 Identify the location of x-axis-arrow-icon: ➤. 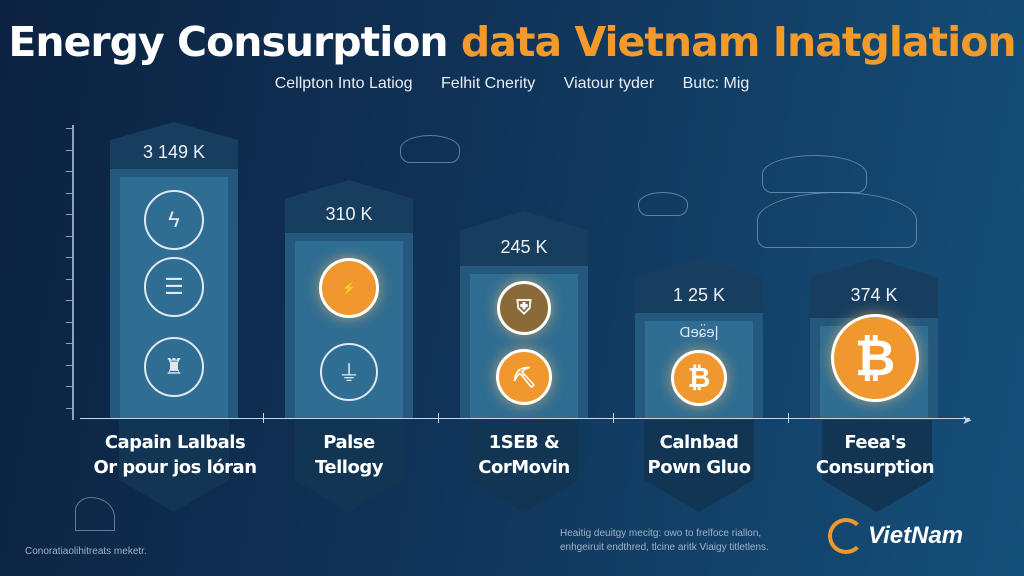
(967, 420).